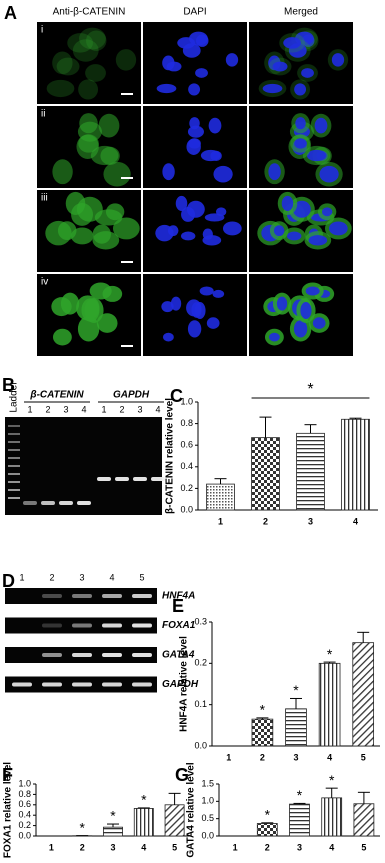 This screenshot has width=385, height=863. What do you see at coordinates (191, 809) in the screenshot?
I see `y-axis-label: GATA4 relative level` at bounding box center [191, 809].